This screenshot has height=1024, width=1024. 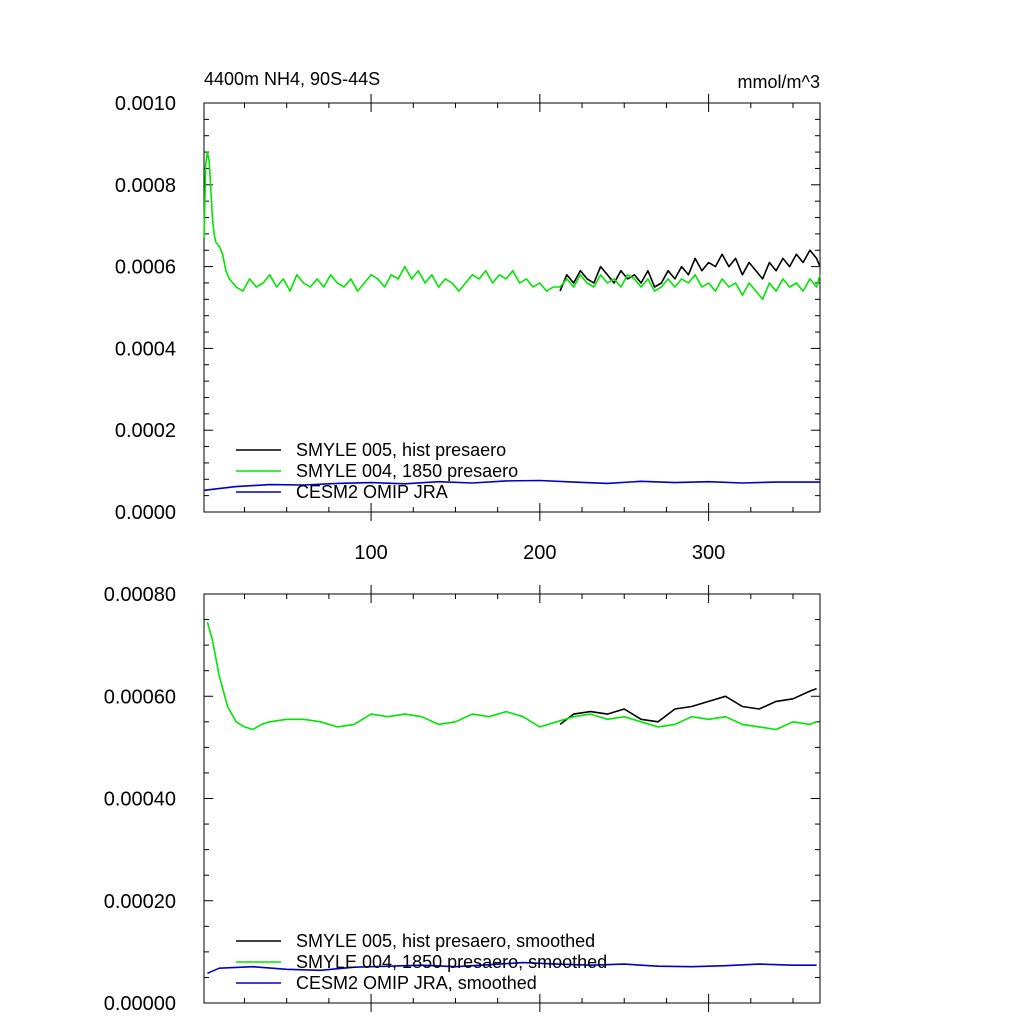 I want to click on legend-label: SMYLE 005, hist presaero, so click(x=401, y=450).